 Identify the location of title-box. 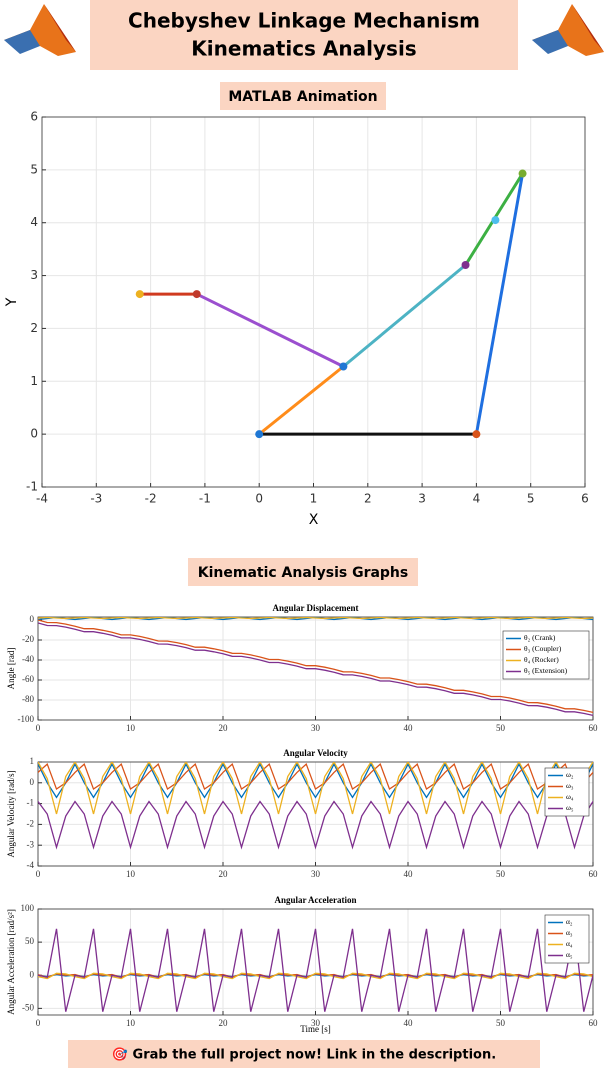
(304, 35).